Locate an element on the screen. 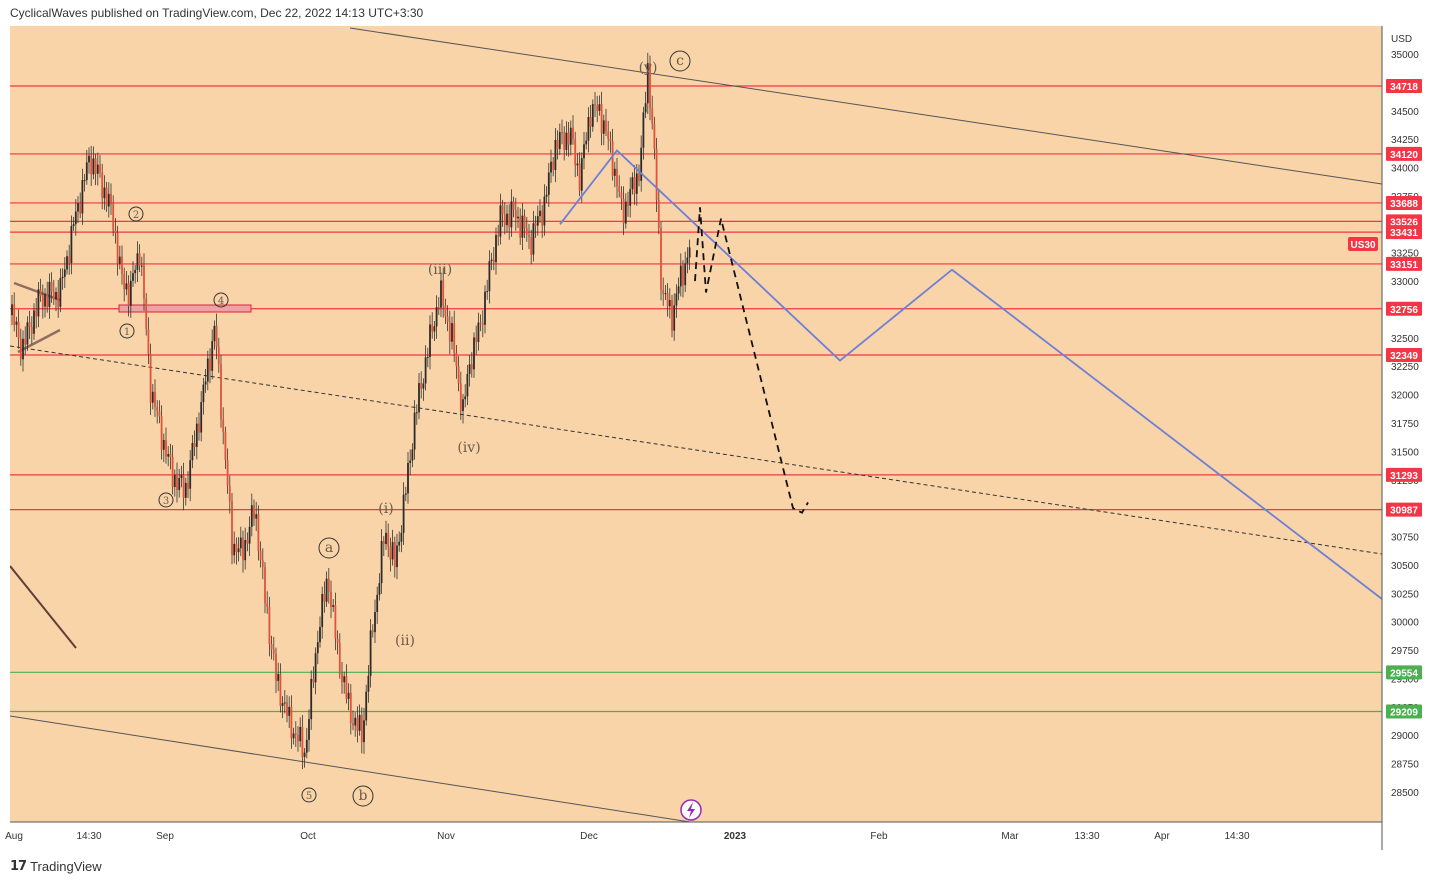 This screenshot has height=884, width=1440. support-box is located at coordinates (185, 308).